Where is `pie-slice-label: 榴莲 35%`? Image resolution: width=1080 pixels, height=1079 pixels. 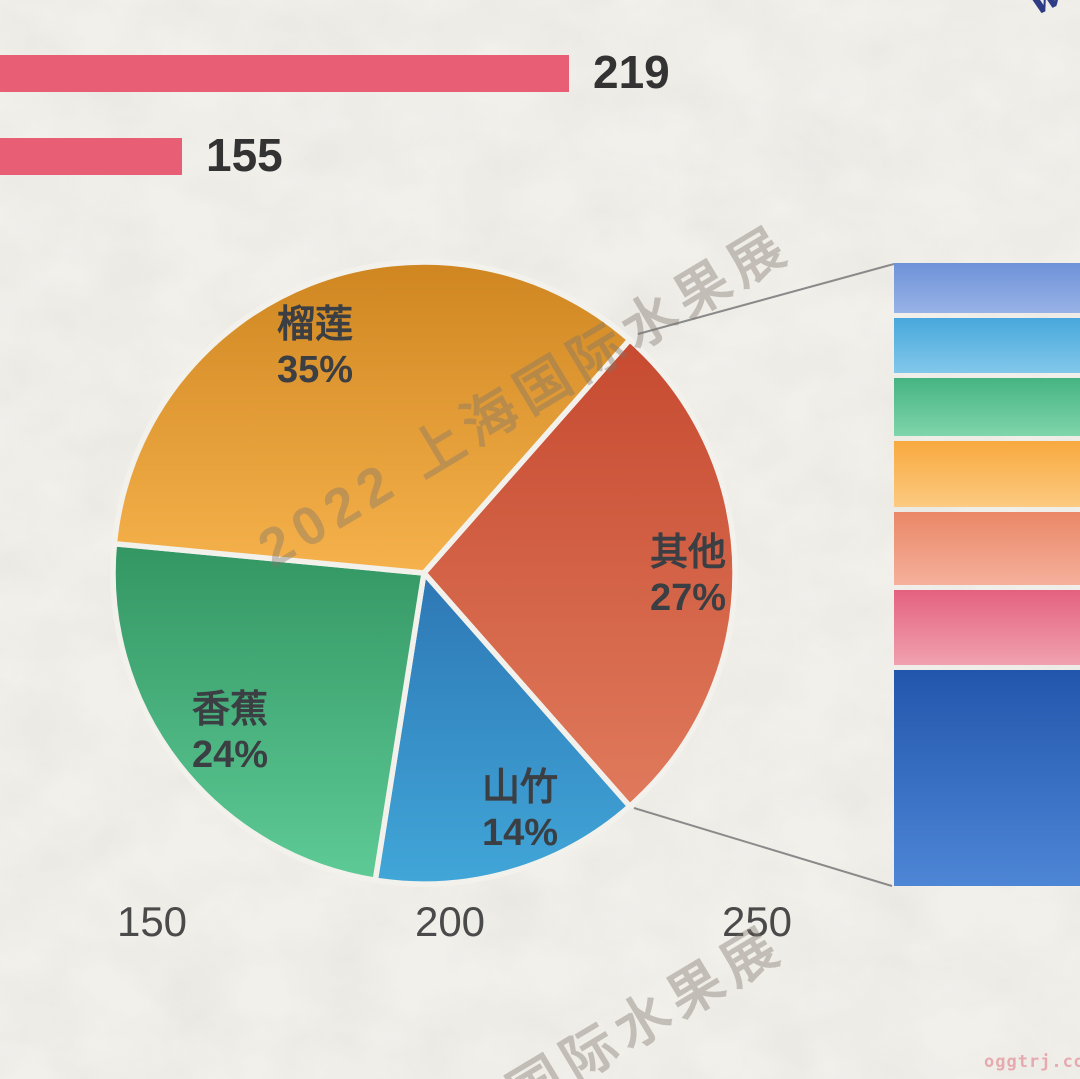 pie-slice-label: 榴莲 35% is located at coordinates (315, 348).